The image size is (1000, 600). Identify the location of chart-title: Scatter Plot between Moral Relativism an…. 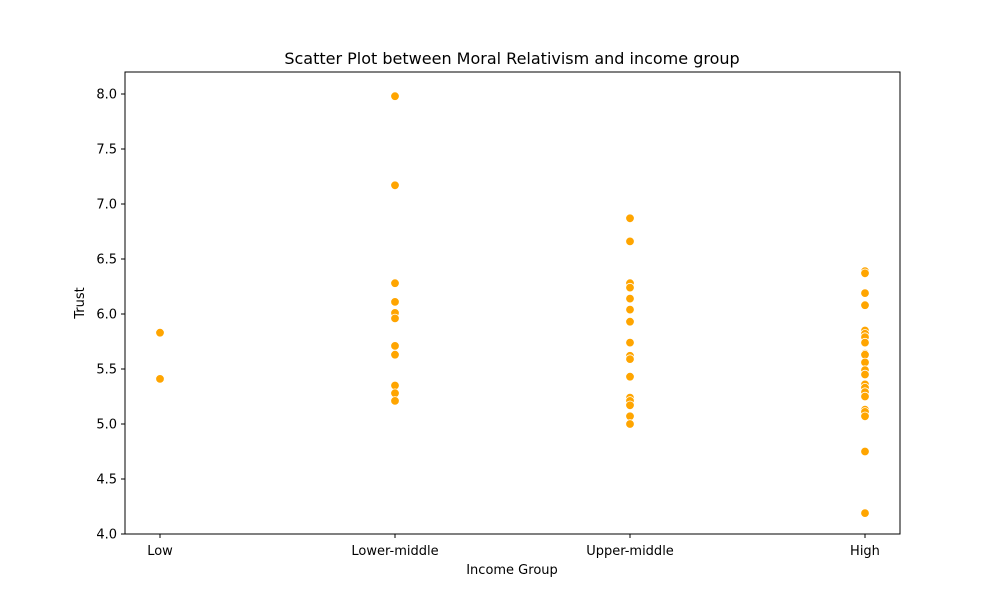
(511, 58).